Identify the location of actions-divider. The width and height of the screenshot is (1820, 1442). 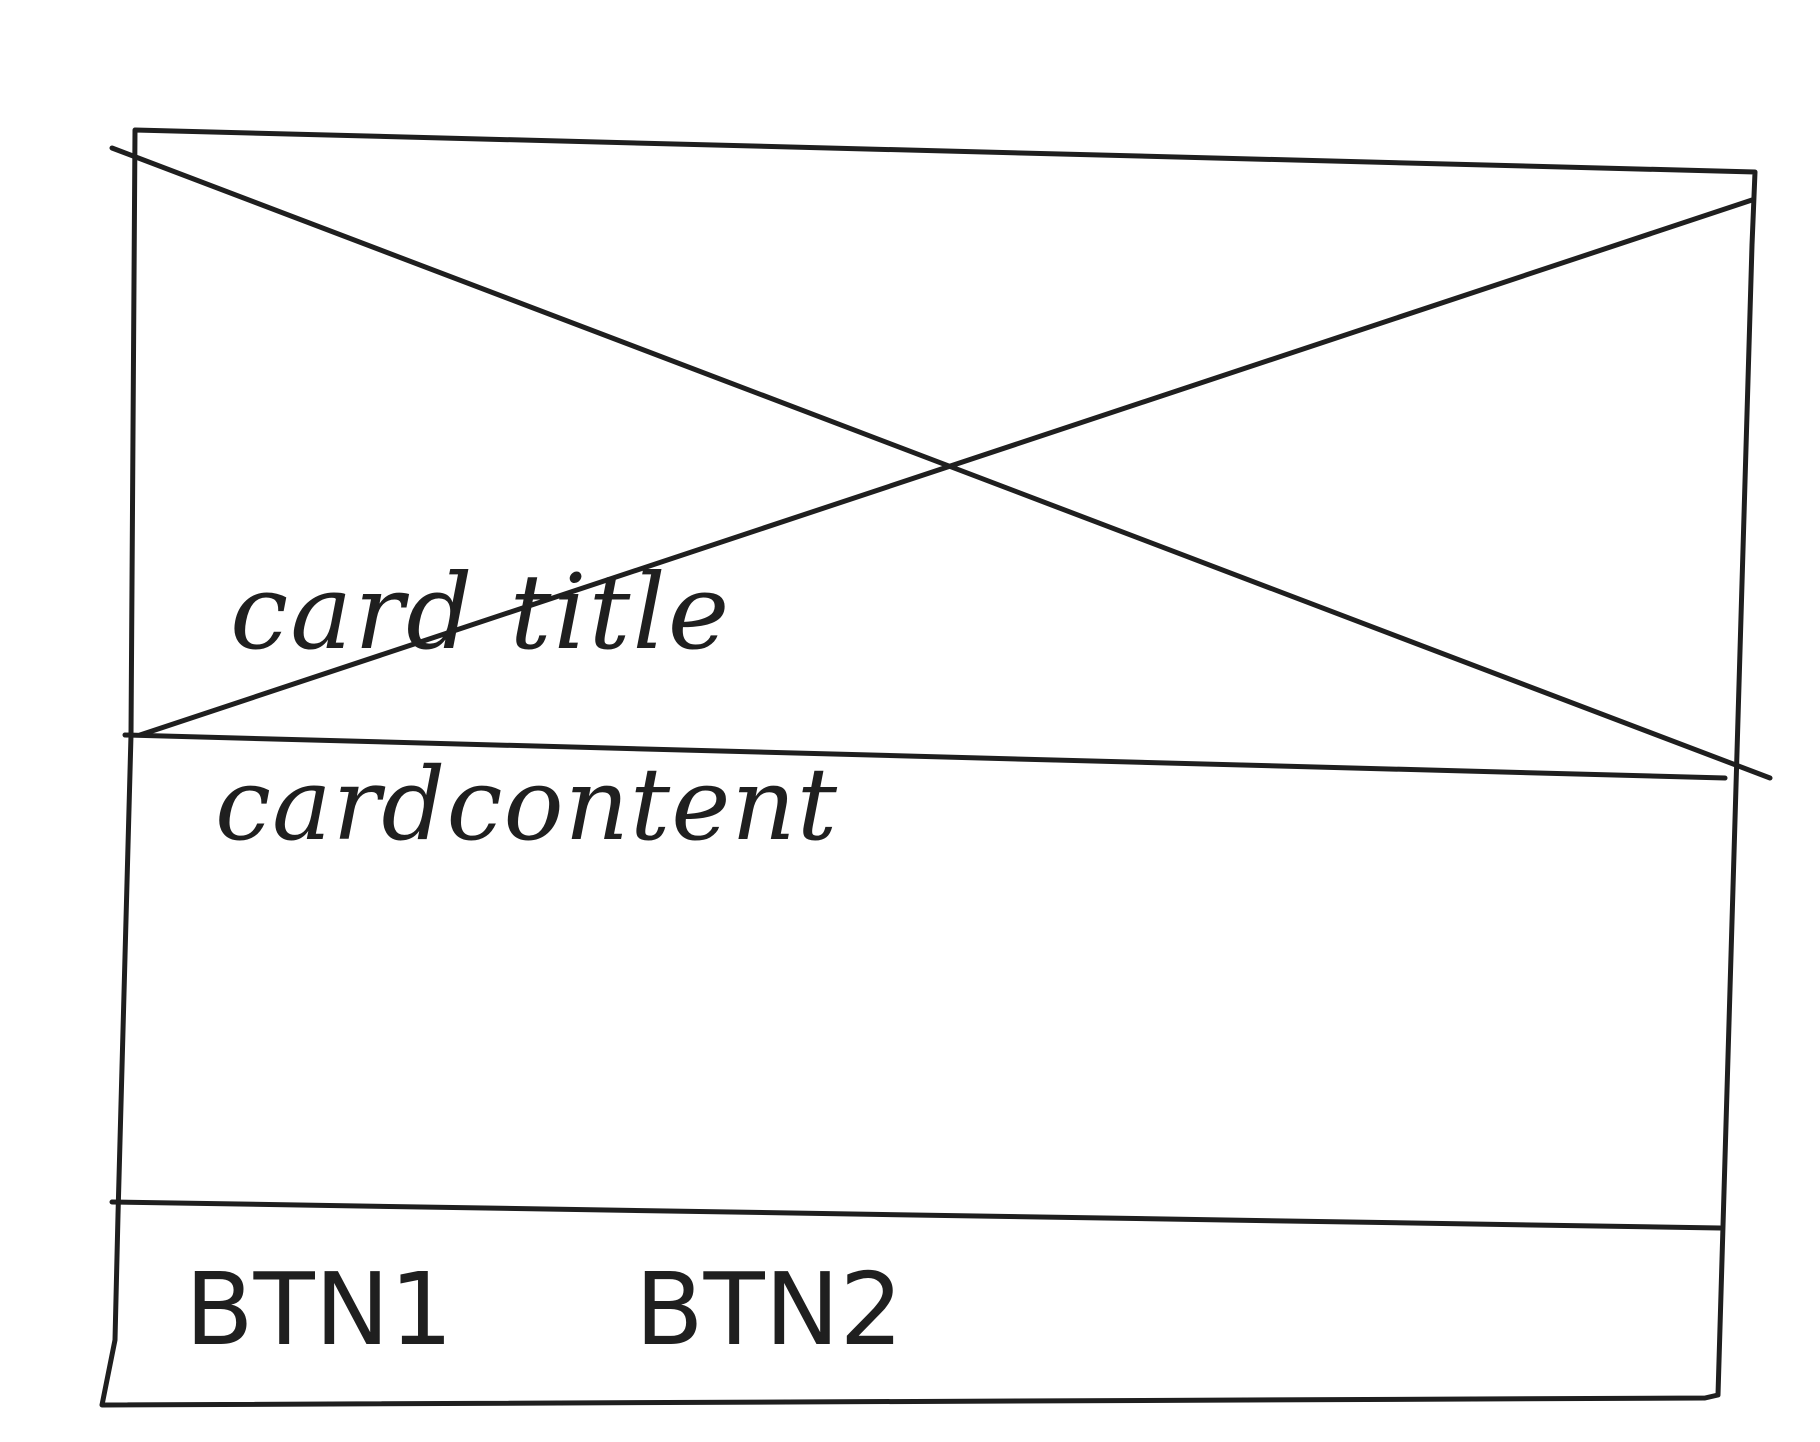
(916, 1215).